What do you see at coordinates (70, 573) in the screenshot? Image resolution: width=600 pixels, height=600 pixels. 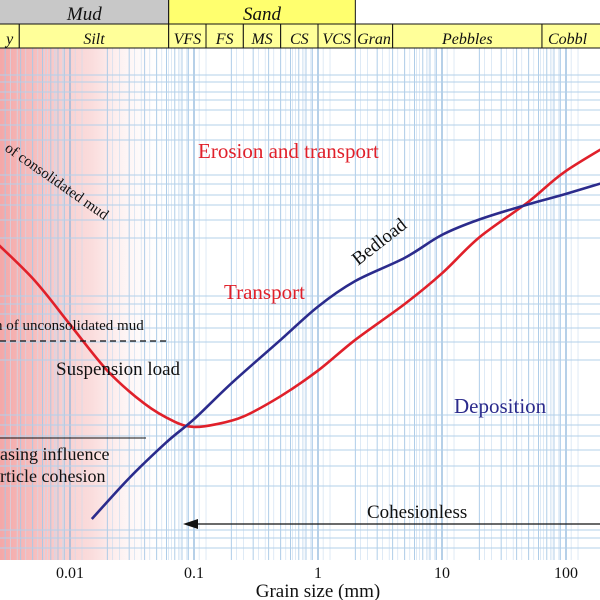 I see `x-tick-label: 0.01` at bounding box center [70, 573].